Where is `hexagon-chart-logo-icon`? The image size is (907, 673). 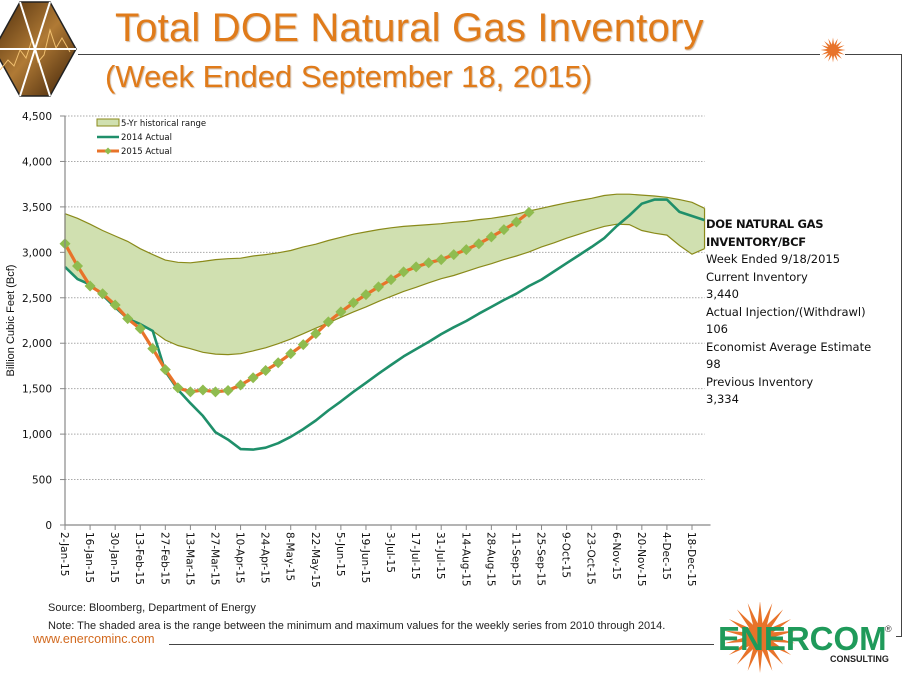 hexagon-chart-logo-icon is located at coordinates (38, 49).